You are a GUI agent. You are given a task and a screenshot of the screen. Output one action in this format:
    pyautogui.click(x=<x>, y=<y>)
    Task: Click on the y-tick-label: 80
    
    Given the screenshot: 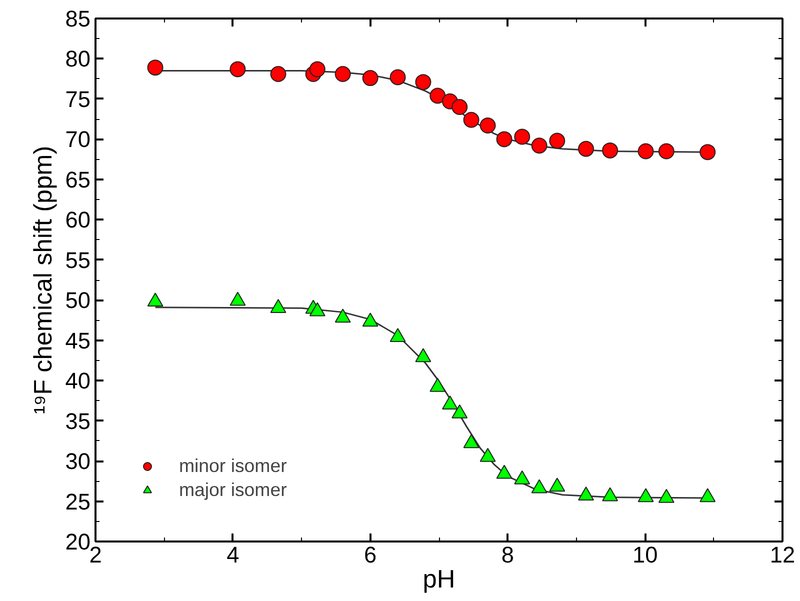 What is the action you would take?
    pyautogui.click(x=77, y=59)
    